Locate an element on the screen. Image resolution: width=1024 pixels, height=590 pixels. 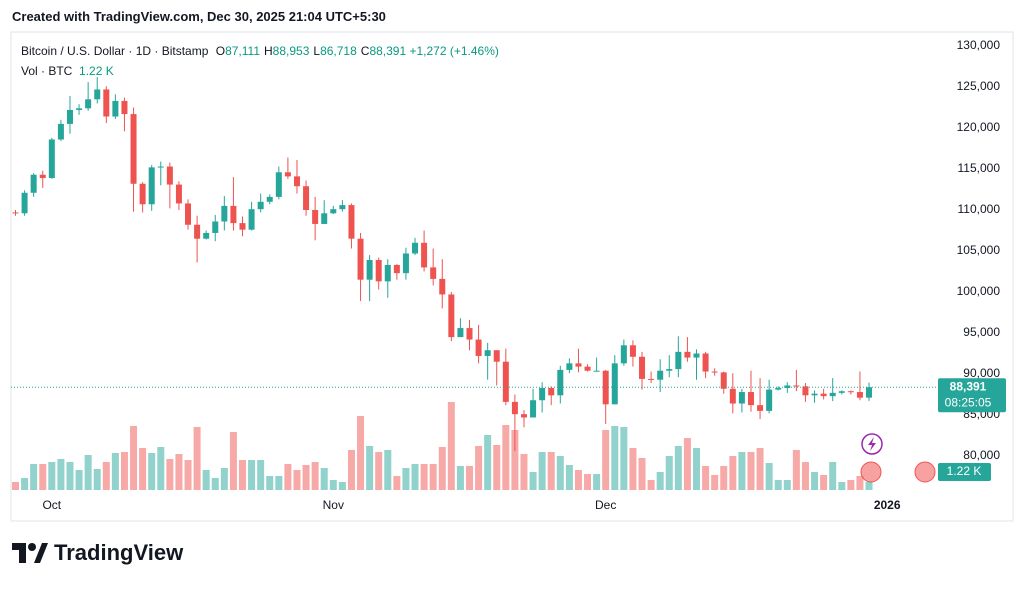
volume-tag-text: 1.22 K is located at coordinates (964, 471).